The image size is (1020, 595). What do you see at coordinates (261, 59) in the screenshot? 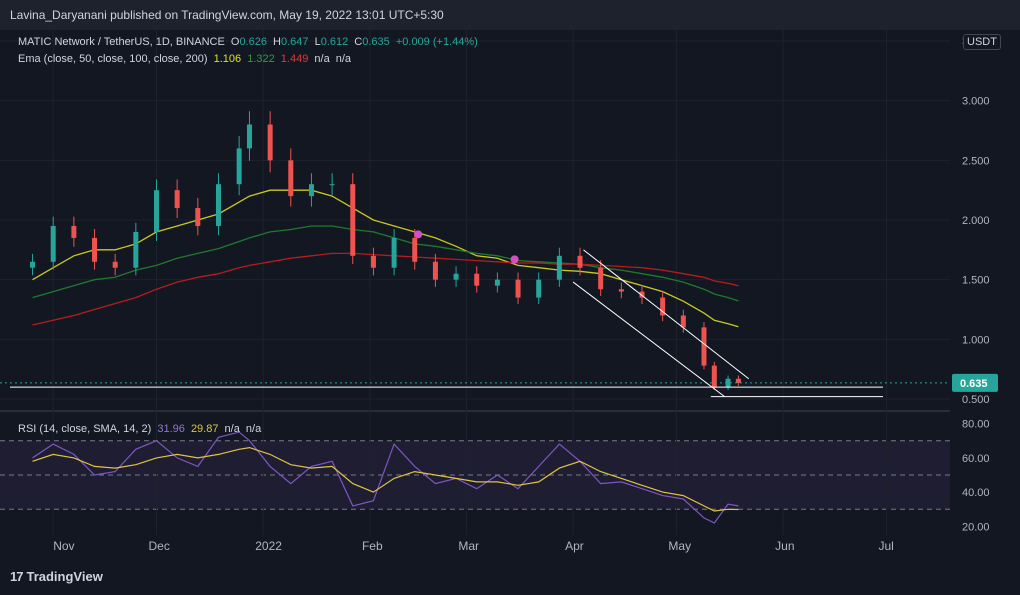
I see `ema100-value: 1.322` at bounding box center [261, 59].